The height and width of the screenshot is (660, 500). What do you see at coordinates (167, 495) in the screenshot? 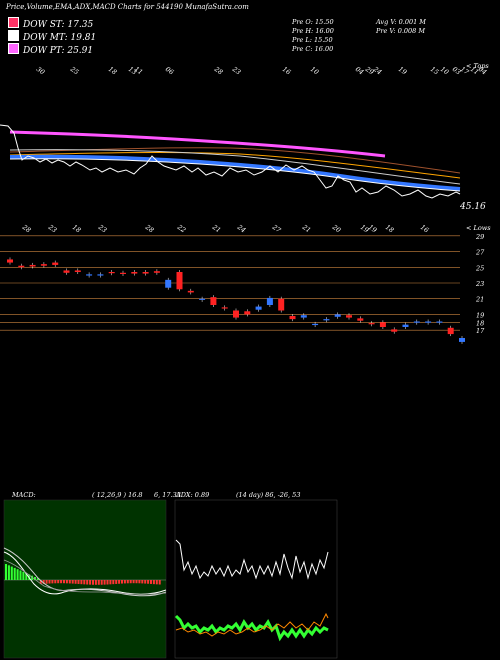
I see `macd-extra-values: 6, 17.33` at bounding box center [167, 495].